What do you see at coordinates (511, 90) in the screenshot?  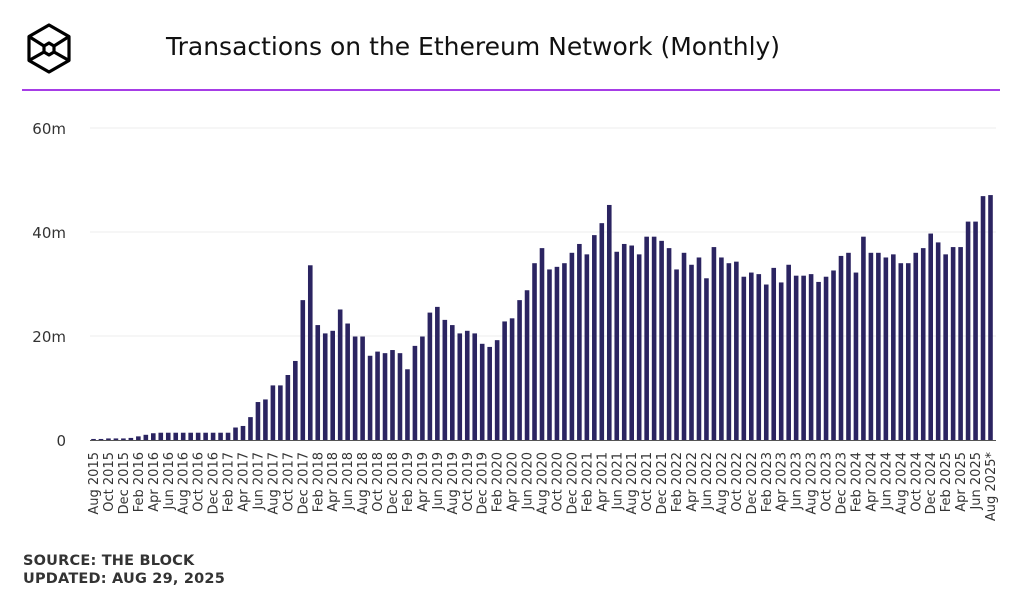 I see `header-divider` at bounding box center [511, 90].